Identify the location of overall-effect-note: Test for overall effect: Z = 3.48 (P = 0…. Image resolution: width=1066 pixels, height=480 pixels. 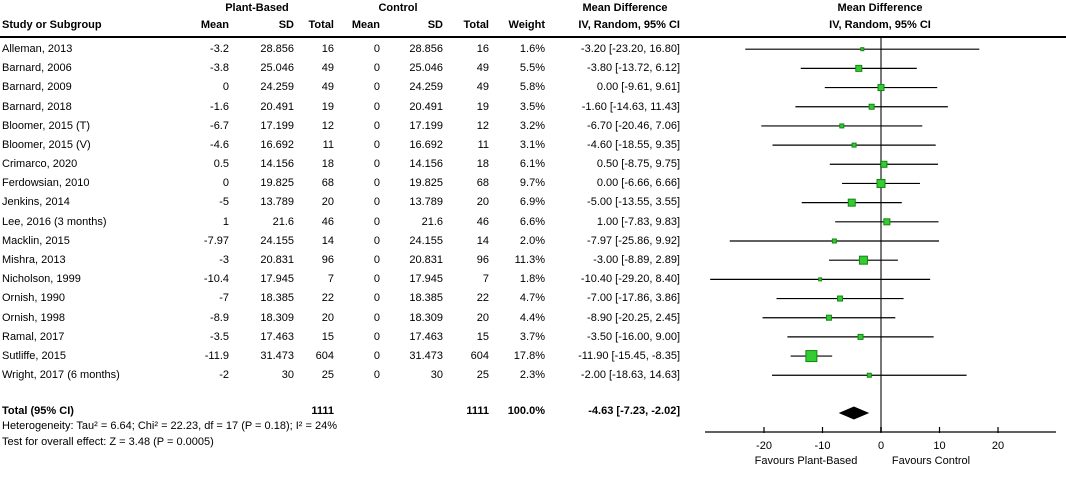
(108, 442).